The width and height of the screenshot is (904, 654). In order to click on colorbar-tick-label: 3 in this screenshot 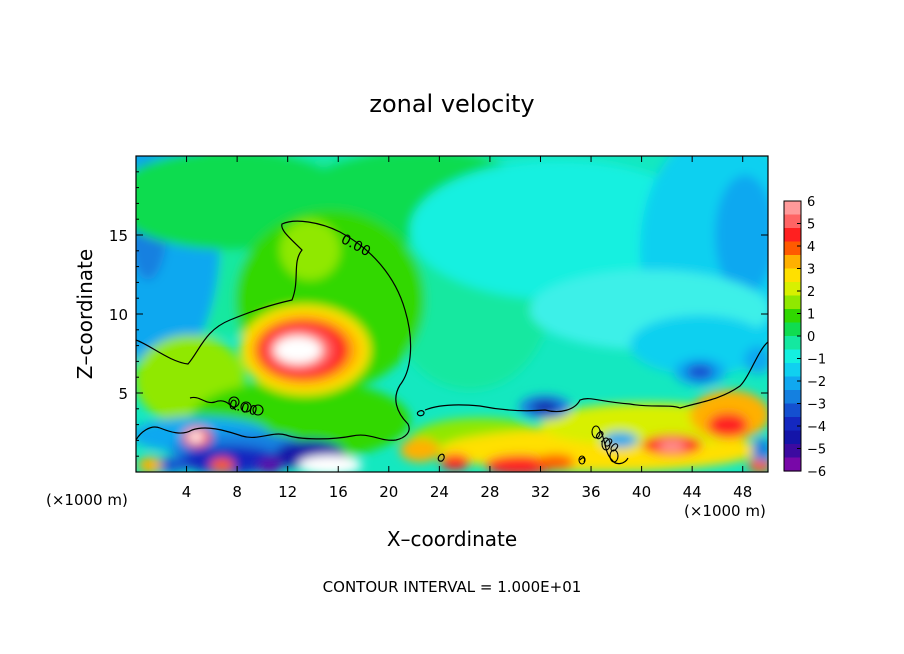, I will do `click(811, 270)`.